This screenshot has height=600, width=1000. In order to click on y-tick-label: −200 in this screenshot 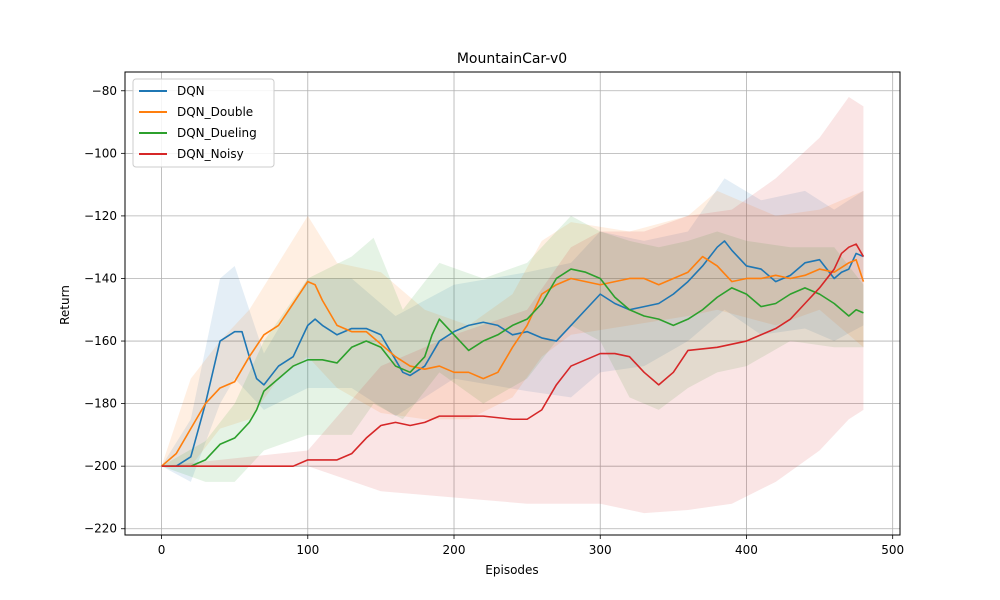, I will do `click(100, 466)`.